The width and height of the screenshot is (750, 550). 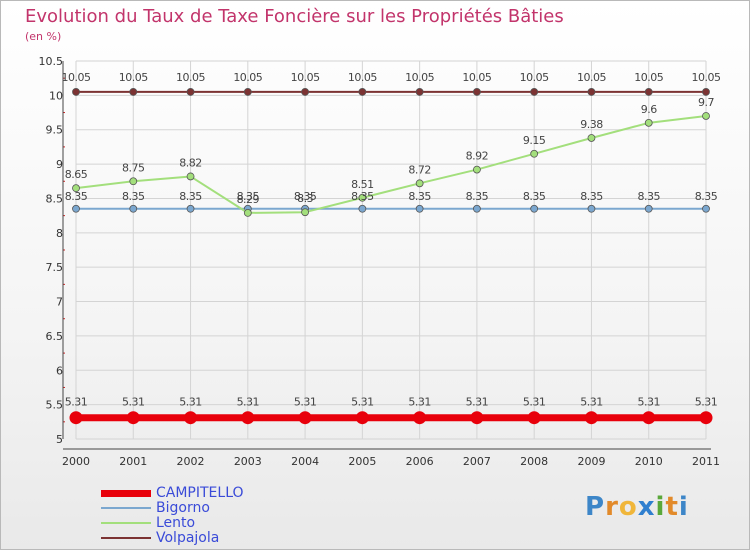 What do you see at coordinates (534, 461) in the screenshot?
I see `x-tick-label: 2008` at bounding box center [534, 461].